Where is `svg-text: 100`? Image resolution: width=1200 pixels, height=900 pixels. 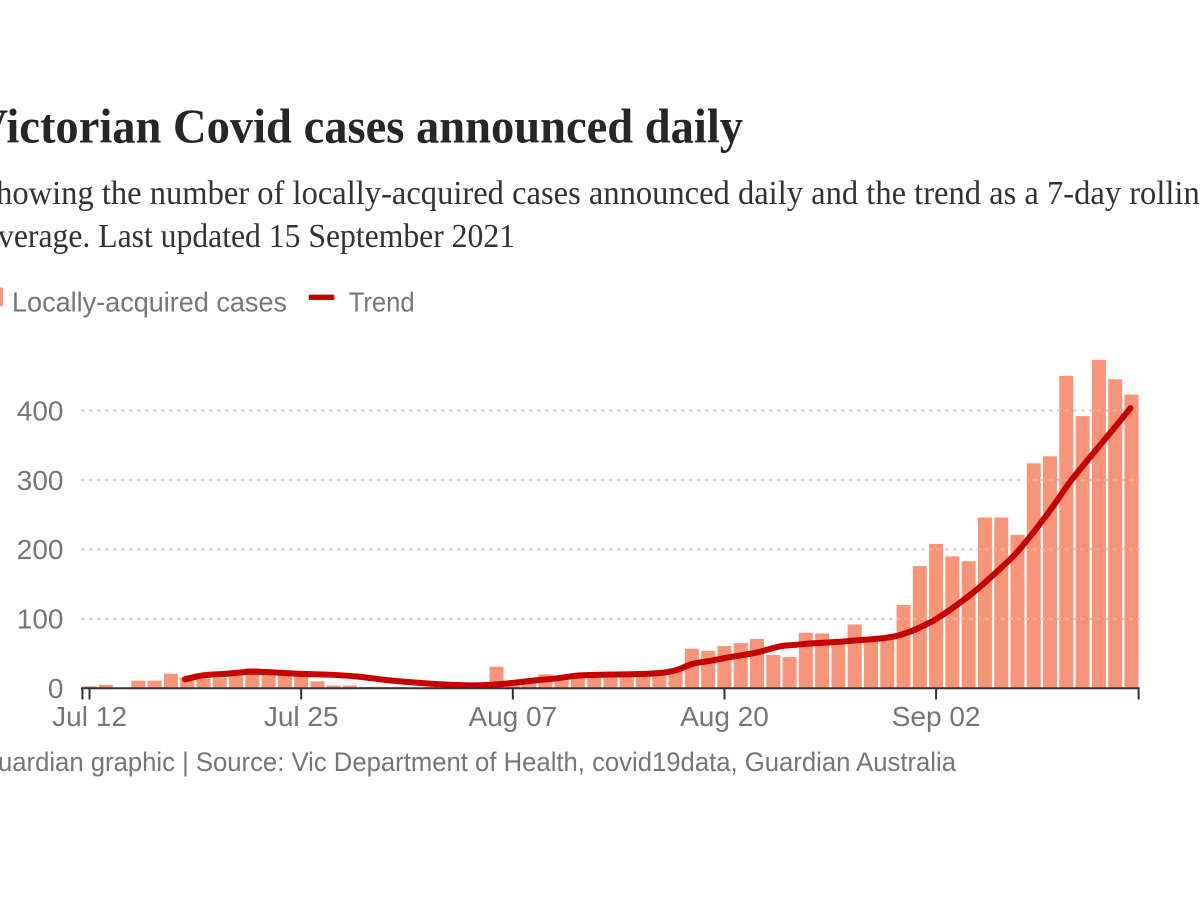
svg-text: 100 is located at coordinates (40, 619).